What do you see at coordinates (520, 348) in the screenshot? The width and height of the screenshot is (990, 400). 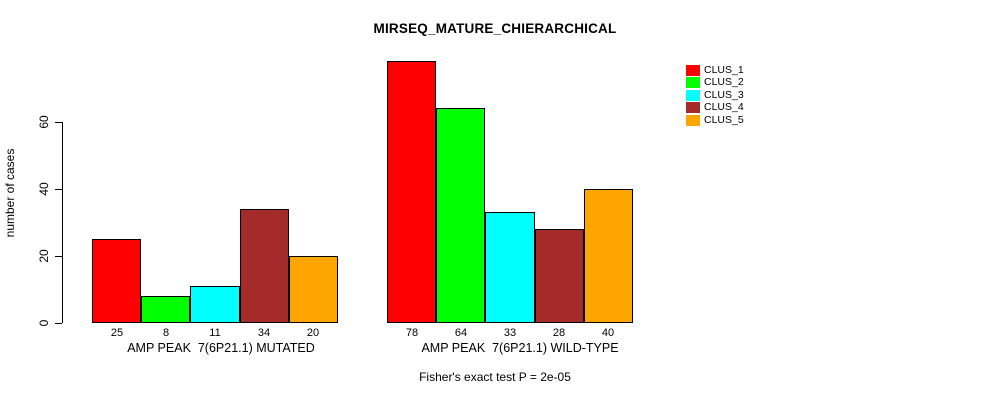 I see `group-axis-label: AMP PEAK 7(6P21.1) WILD-TYPE` at bounding box center [520, 348].